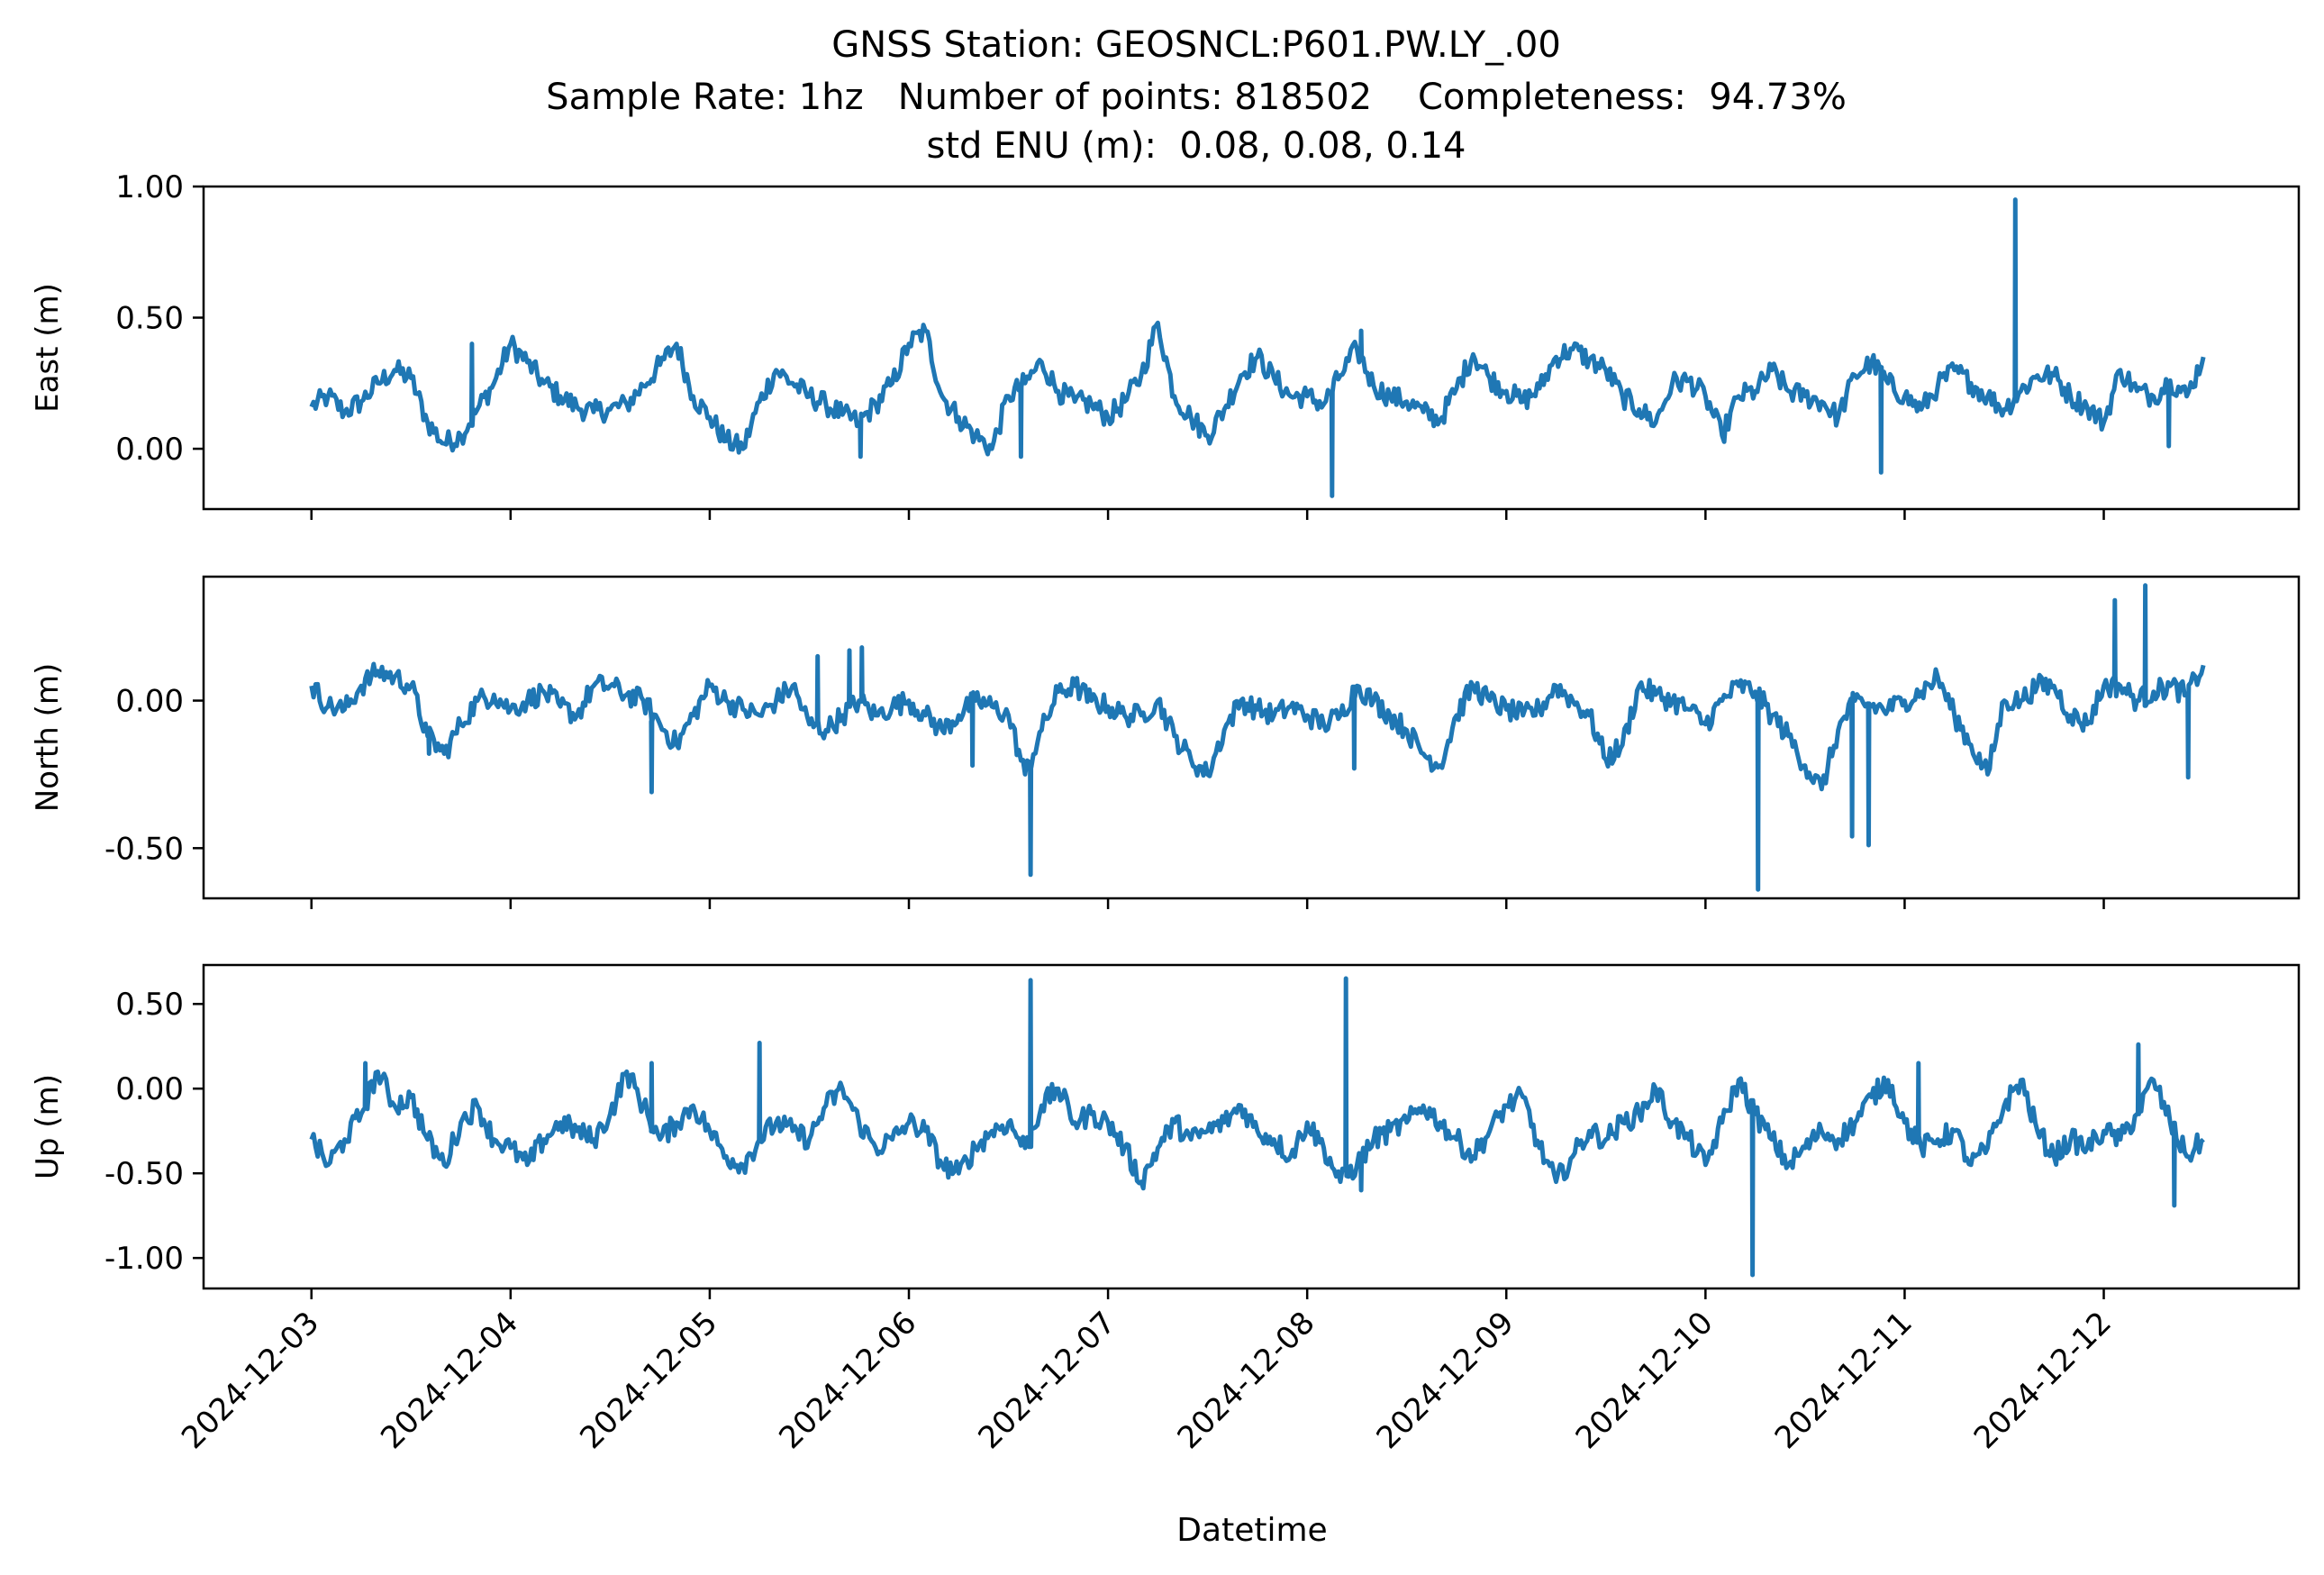 The width and height of the screenshot is (2324, 1575). What do you see at coordinates (1445, 1380) in the screenshot?
I see `x-tick-label: 2024-12-09` at bounding box center [1445, 1380].